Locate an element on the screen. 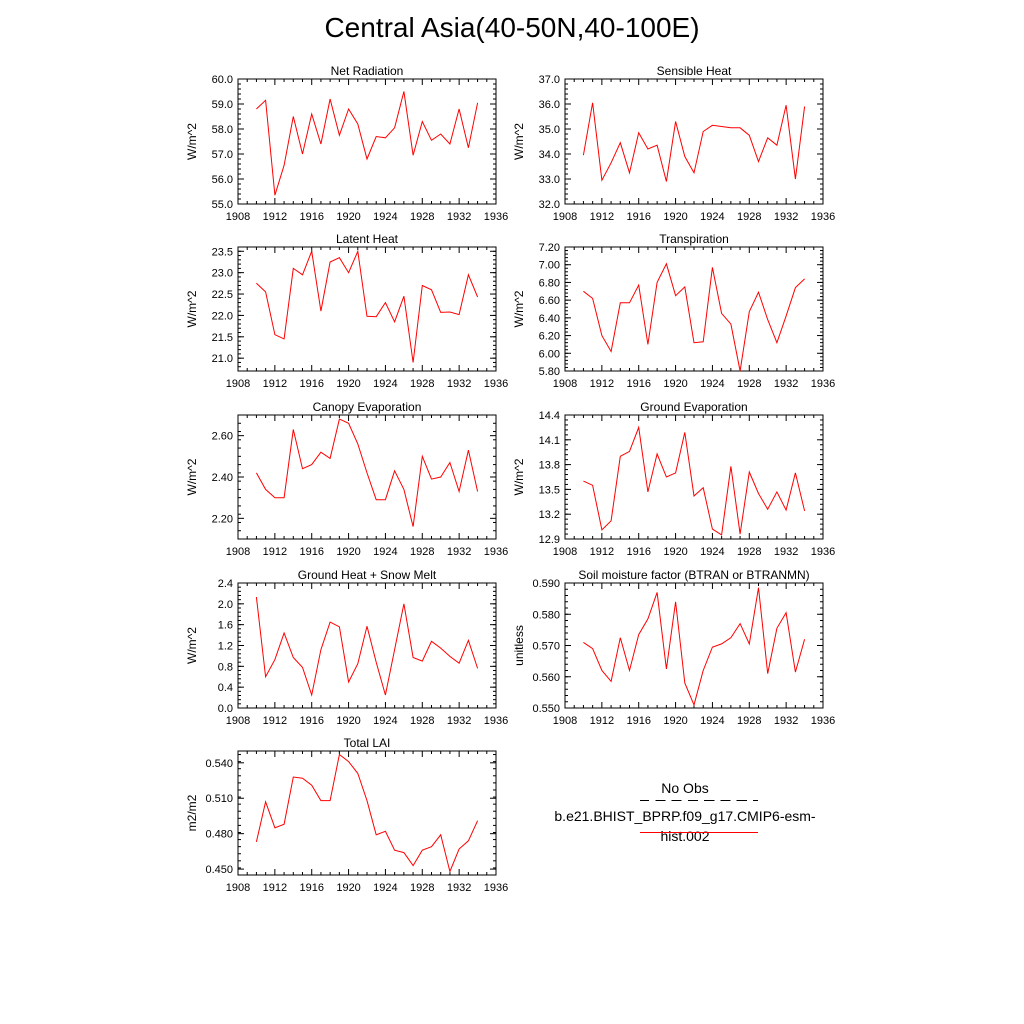 Image resolution: width=1024 pixels, height=1024 pixels. panel-title: Ground Heat + Snow Melt is located at coordinates (367, 575).